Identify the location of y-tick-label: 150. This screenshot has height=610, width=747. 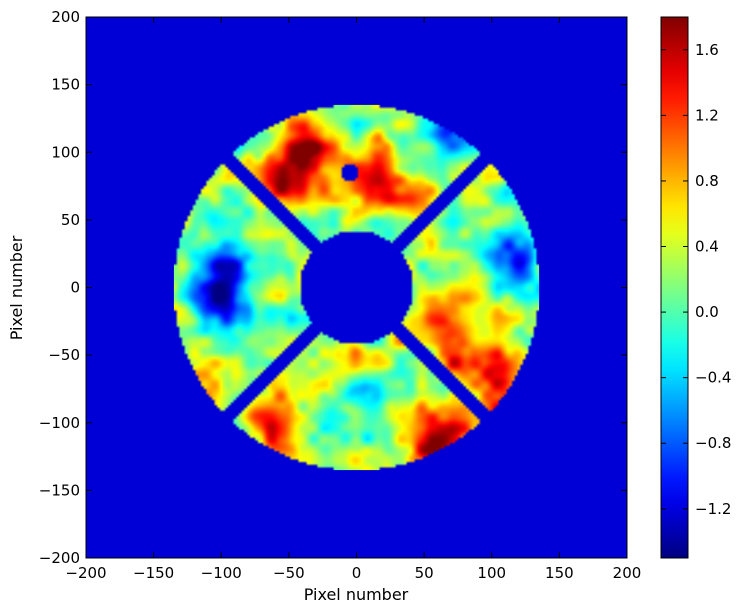
(65, 85).